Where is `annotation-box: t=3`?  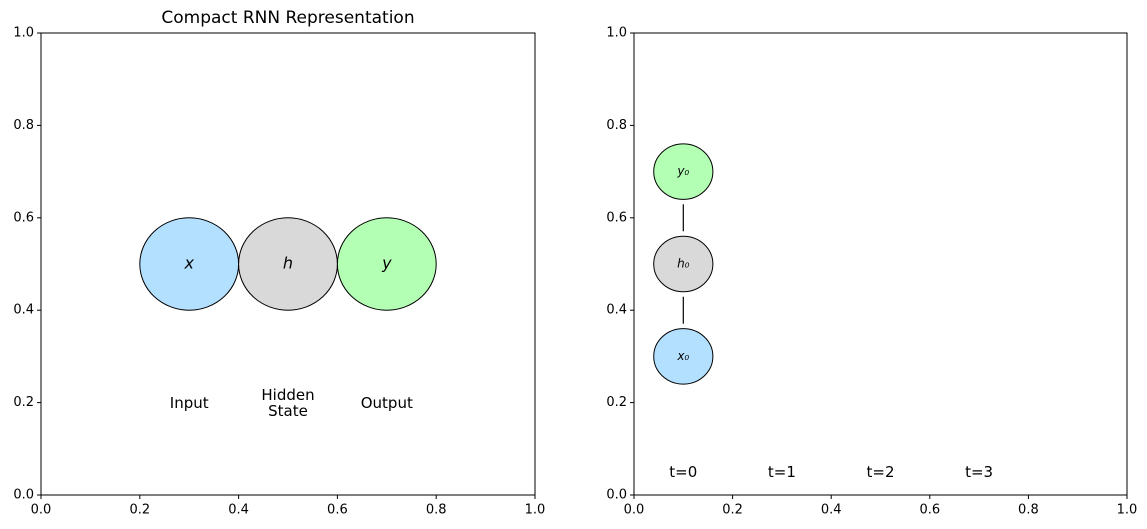 annotation-box: t=3 is located at coordinates (979, 471).